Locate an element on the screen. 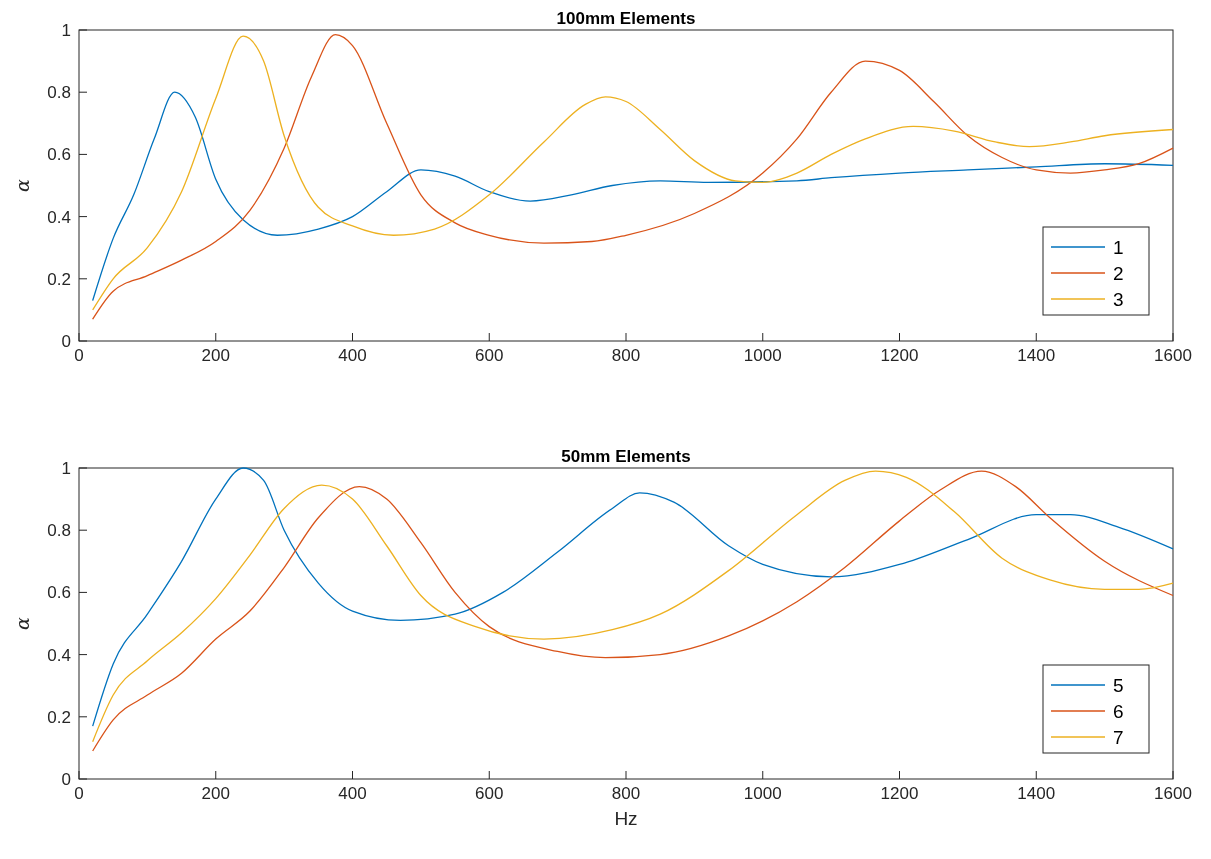 The height and width of the screenshot is (859, 1211). chart-title: 100mm Elements is located at coordinates (626, 18).